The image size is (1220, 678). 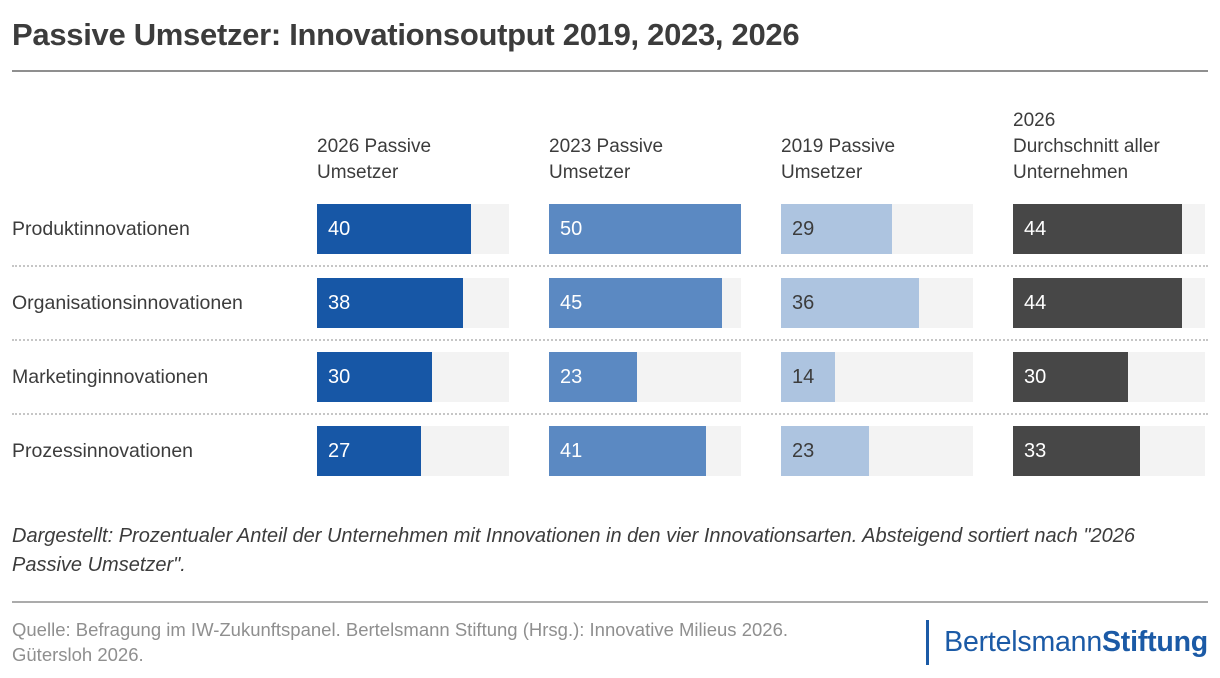 What do you see at coordinates (837, 229) in the screenshot?
I see `bar: 29` at bounding box center [837, 229].